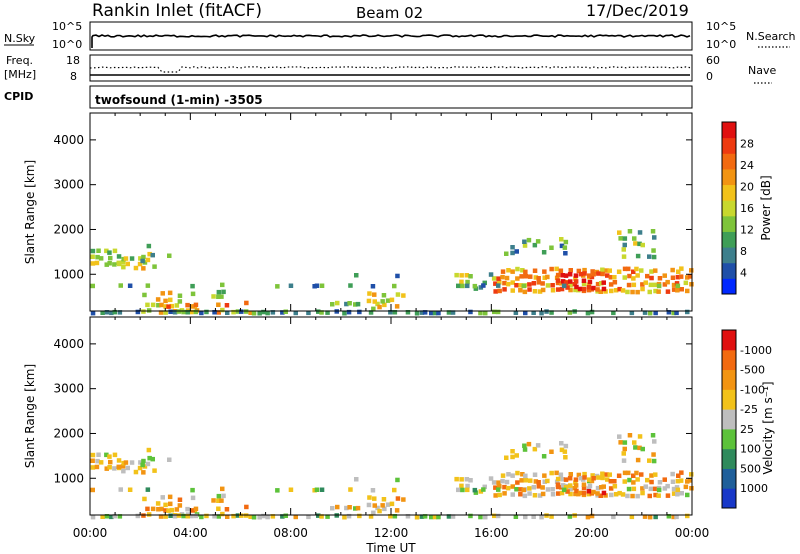  What do you see at coordinates (68, 344) in the screenshot?
I see `velocity-y-tick-label: 4000` at bounding box center [68, 344].